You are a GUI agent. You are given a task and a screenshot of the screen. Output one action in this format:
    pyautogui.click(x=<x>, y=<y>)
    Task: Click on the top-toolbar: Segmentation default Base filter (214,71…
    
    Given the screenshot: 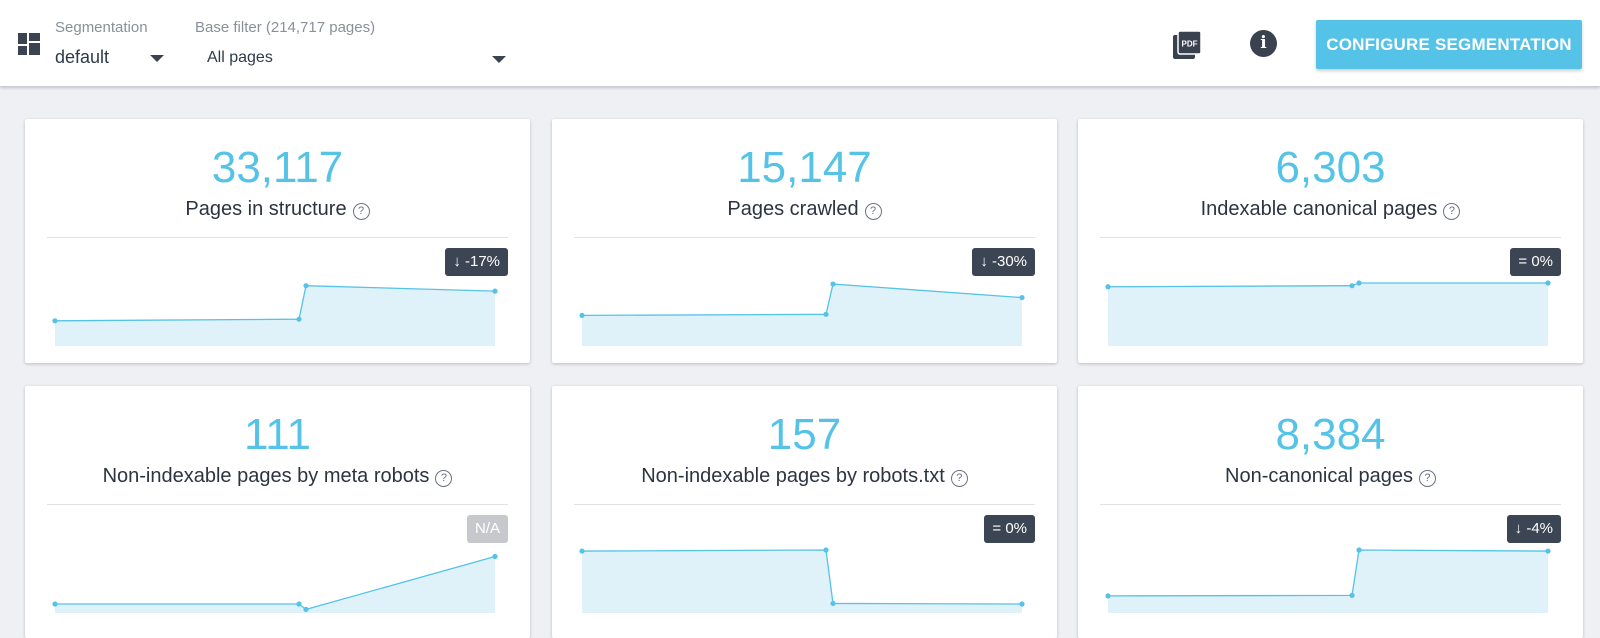 What is the action you would take?
    pyautogui.click(x=800, y=43)
    